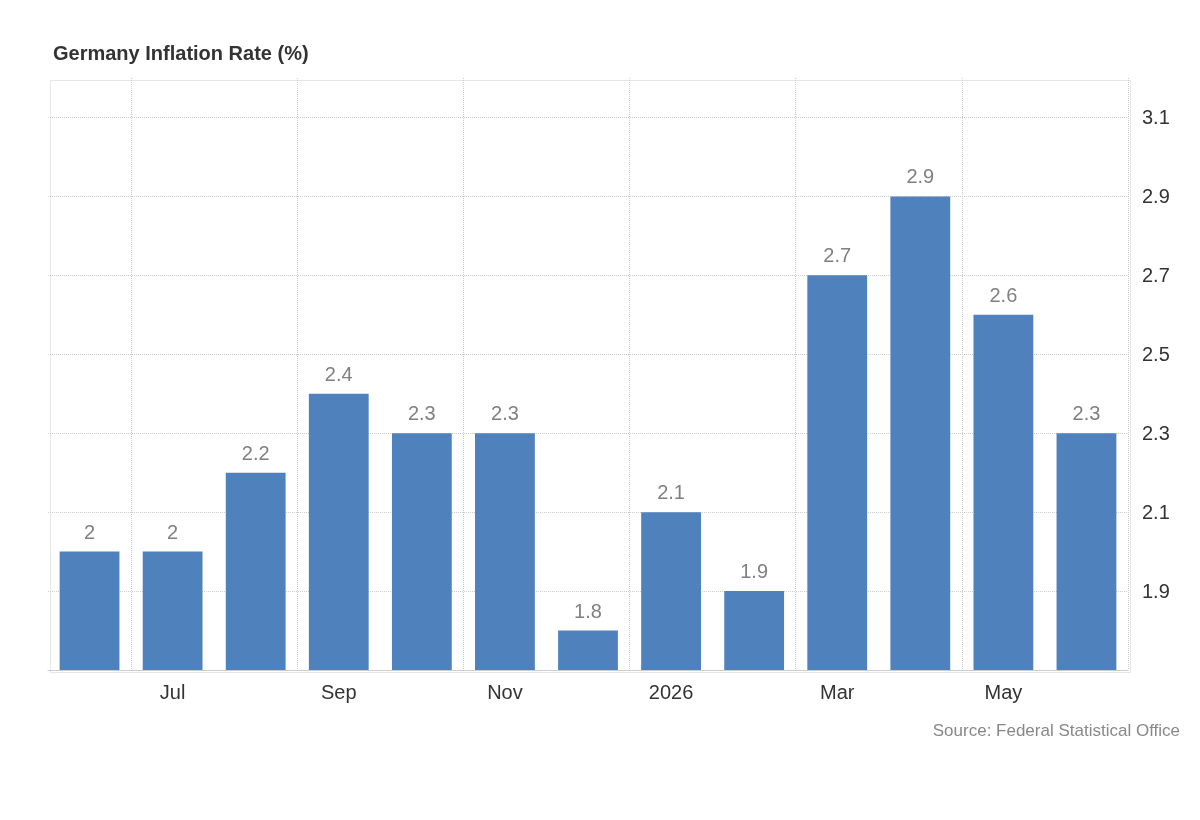 The image size is (1200, 820). I want to click on data-label: 1.8, so click(588, 610).